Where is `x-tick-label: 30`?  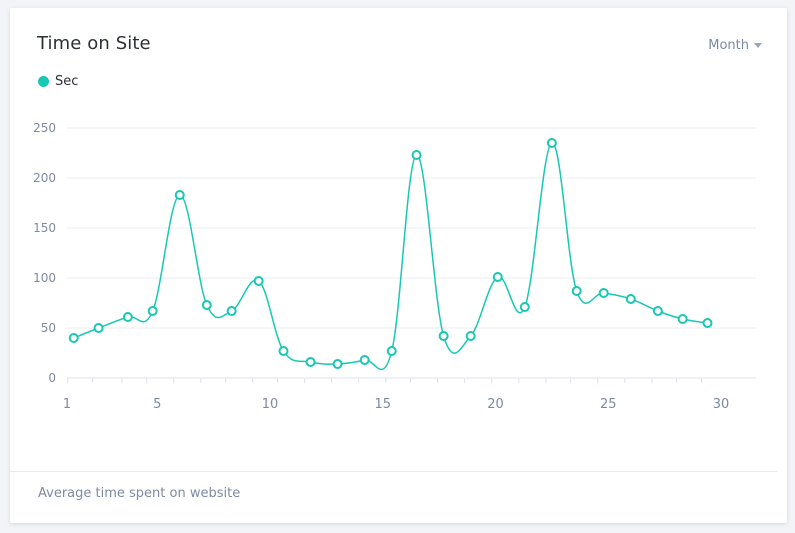
x-tick-label: 30 is located at coordinates (721, 404).